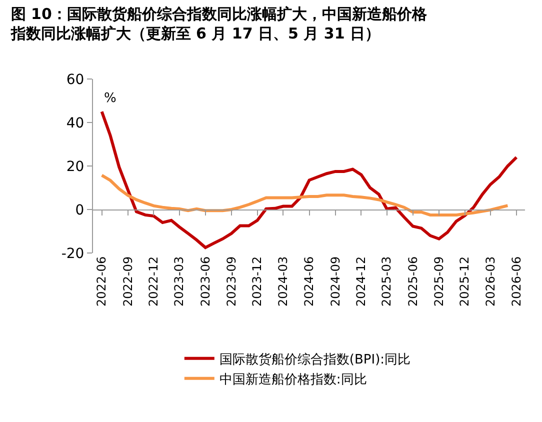  Describe the element at coordinates (465, 281) in the screenshot. I see `x-tick-label: 2025-12` at that location.